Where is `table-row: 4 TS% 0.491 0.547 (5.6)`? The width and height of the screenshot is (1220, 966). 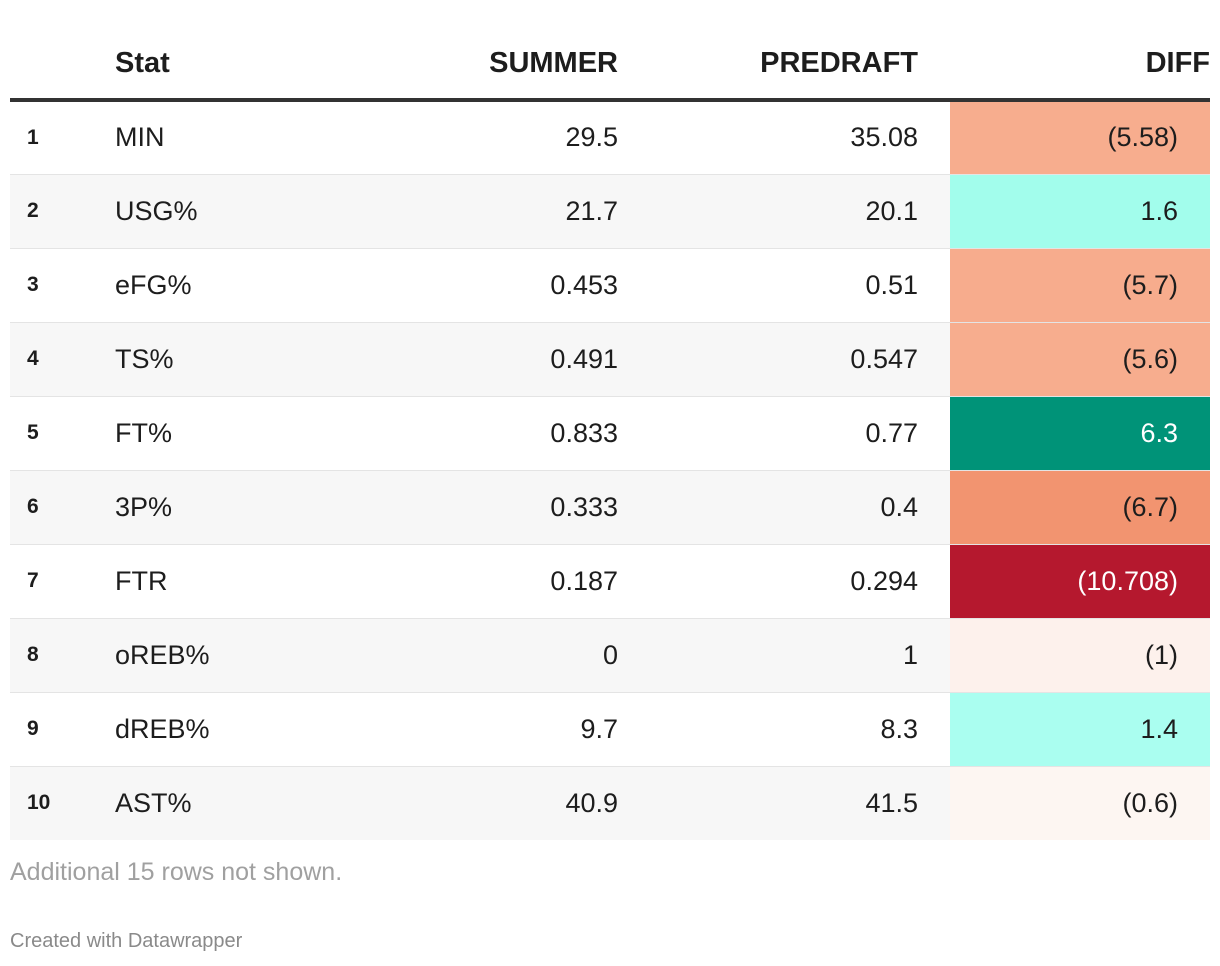
table-row: 4 TS% 0.491 0.547 (5.6) is located at coordinates (610, 359).